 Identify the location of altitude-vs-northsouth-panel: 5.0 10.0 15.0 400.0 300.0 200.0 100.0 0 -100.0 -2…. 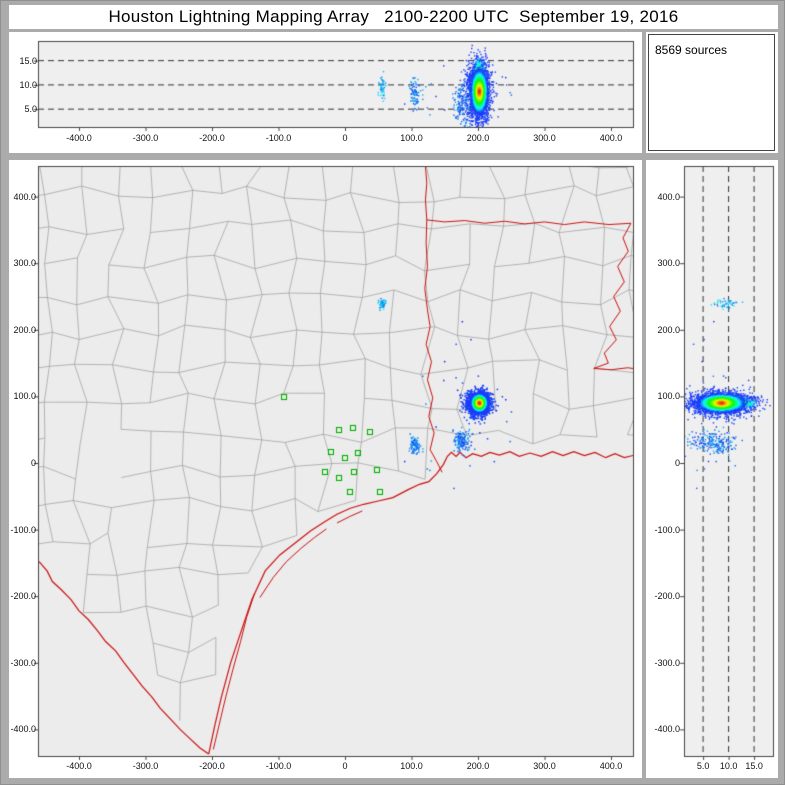
(712, 469).